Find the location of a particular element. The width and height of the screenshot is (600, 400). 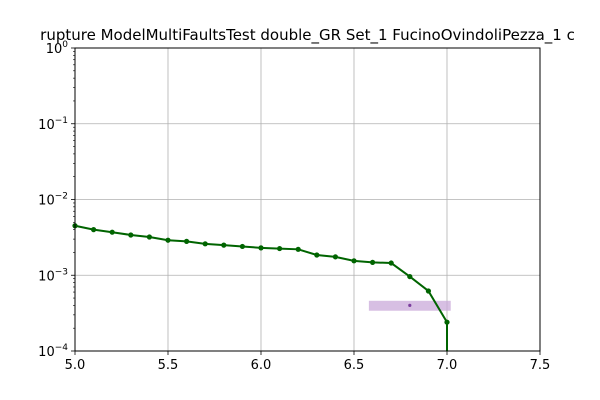

y-tick-label: 10⁻¹ is located at coordinates (53, 124).